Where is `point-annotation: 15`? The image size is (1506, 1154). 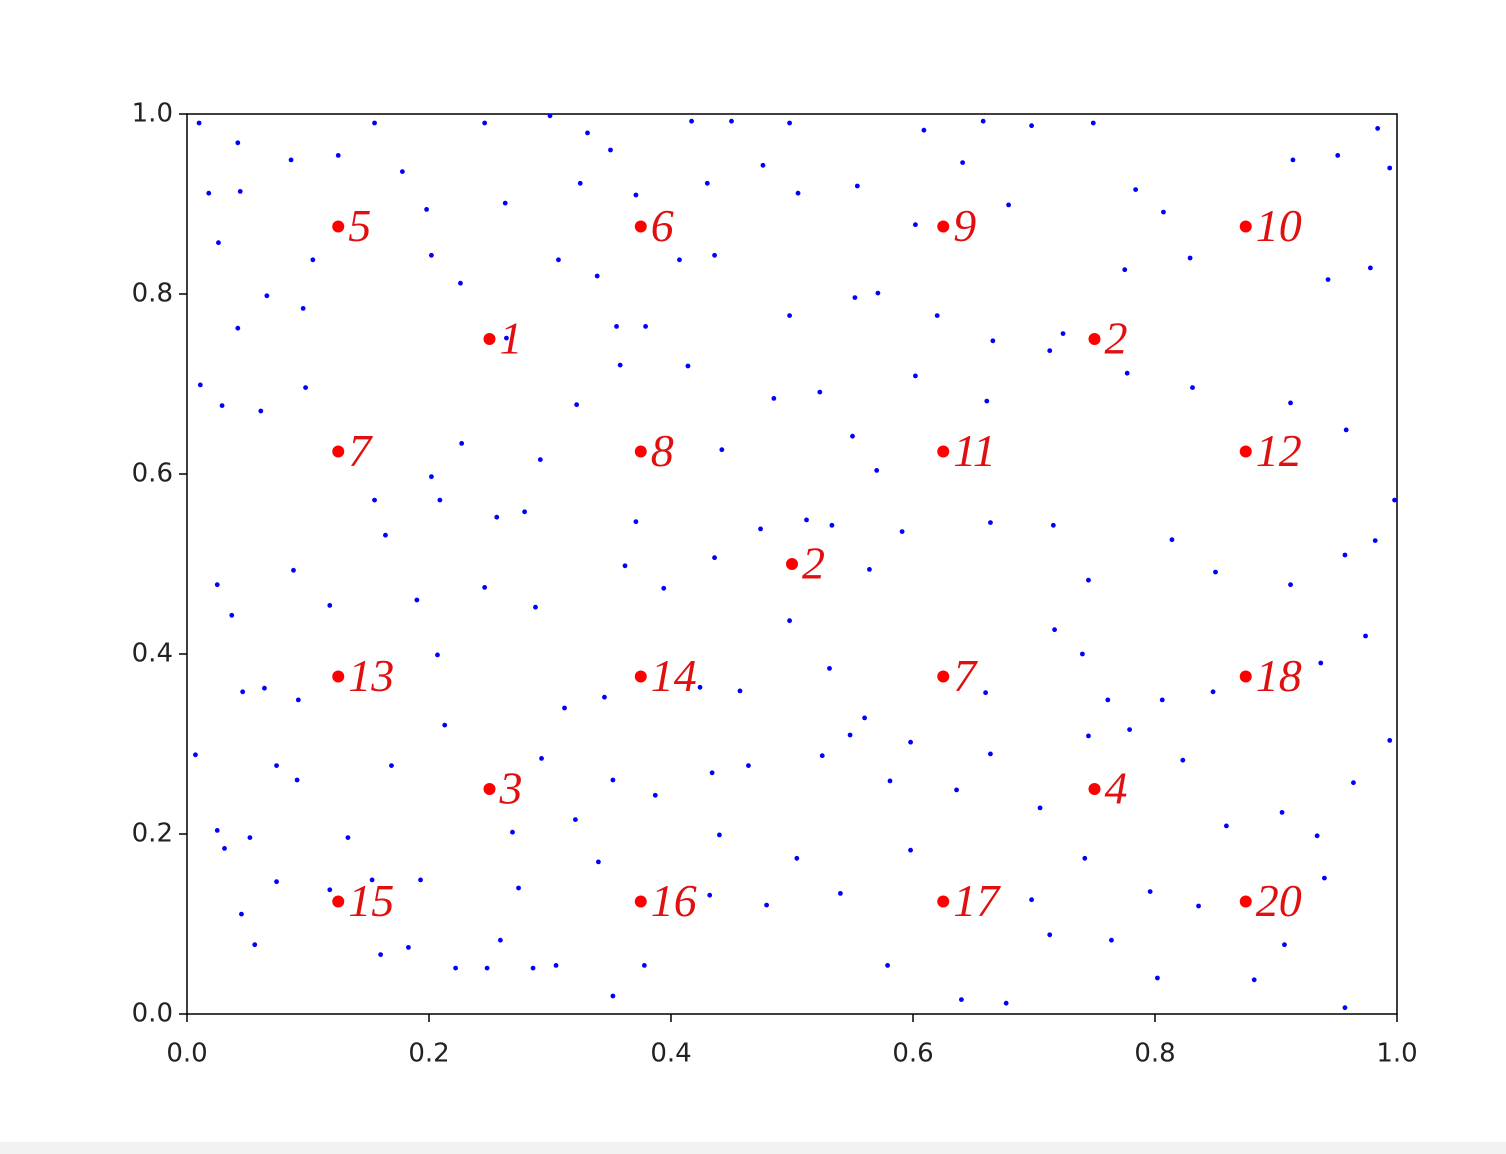 point-annotation: 15 is located at coordinates (371, 900).